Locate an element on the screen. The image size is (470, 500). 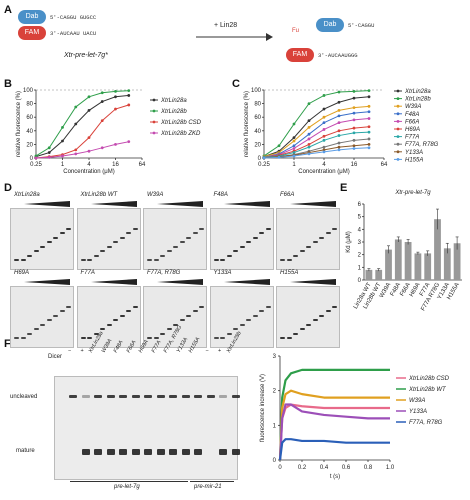
legend-label: W39A is located at coordinates (417, 401).